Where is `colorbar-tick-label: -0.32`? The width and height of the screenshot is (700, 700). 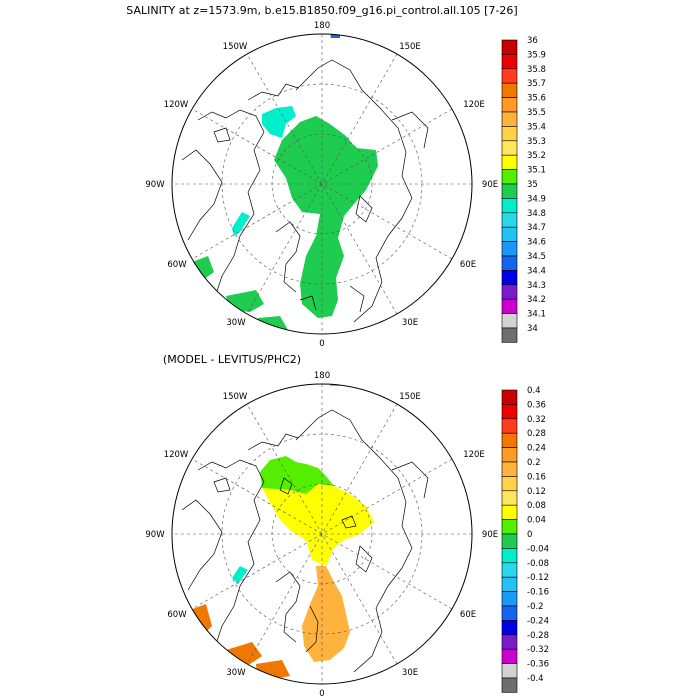
colorbar-tick-label: -0.32 is located at coordinates (538, 650).